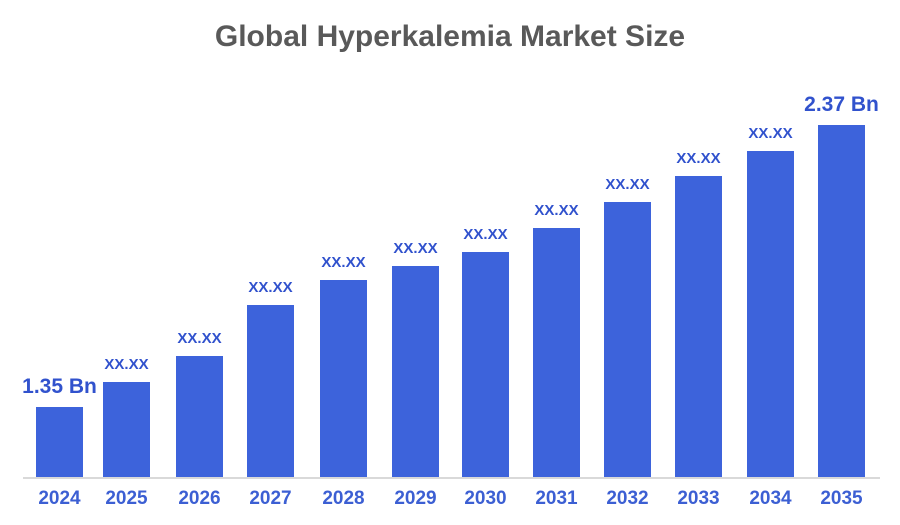 This screenshot has width=900, height=525. What do you see at coordinates (270, 498) in the screenshot?
I see `x-tick-2027: 2027` at bounding box center [270, 498].